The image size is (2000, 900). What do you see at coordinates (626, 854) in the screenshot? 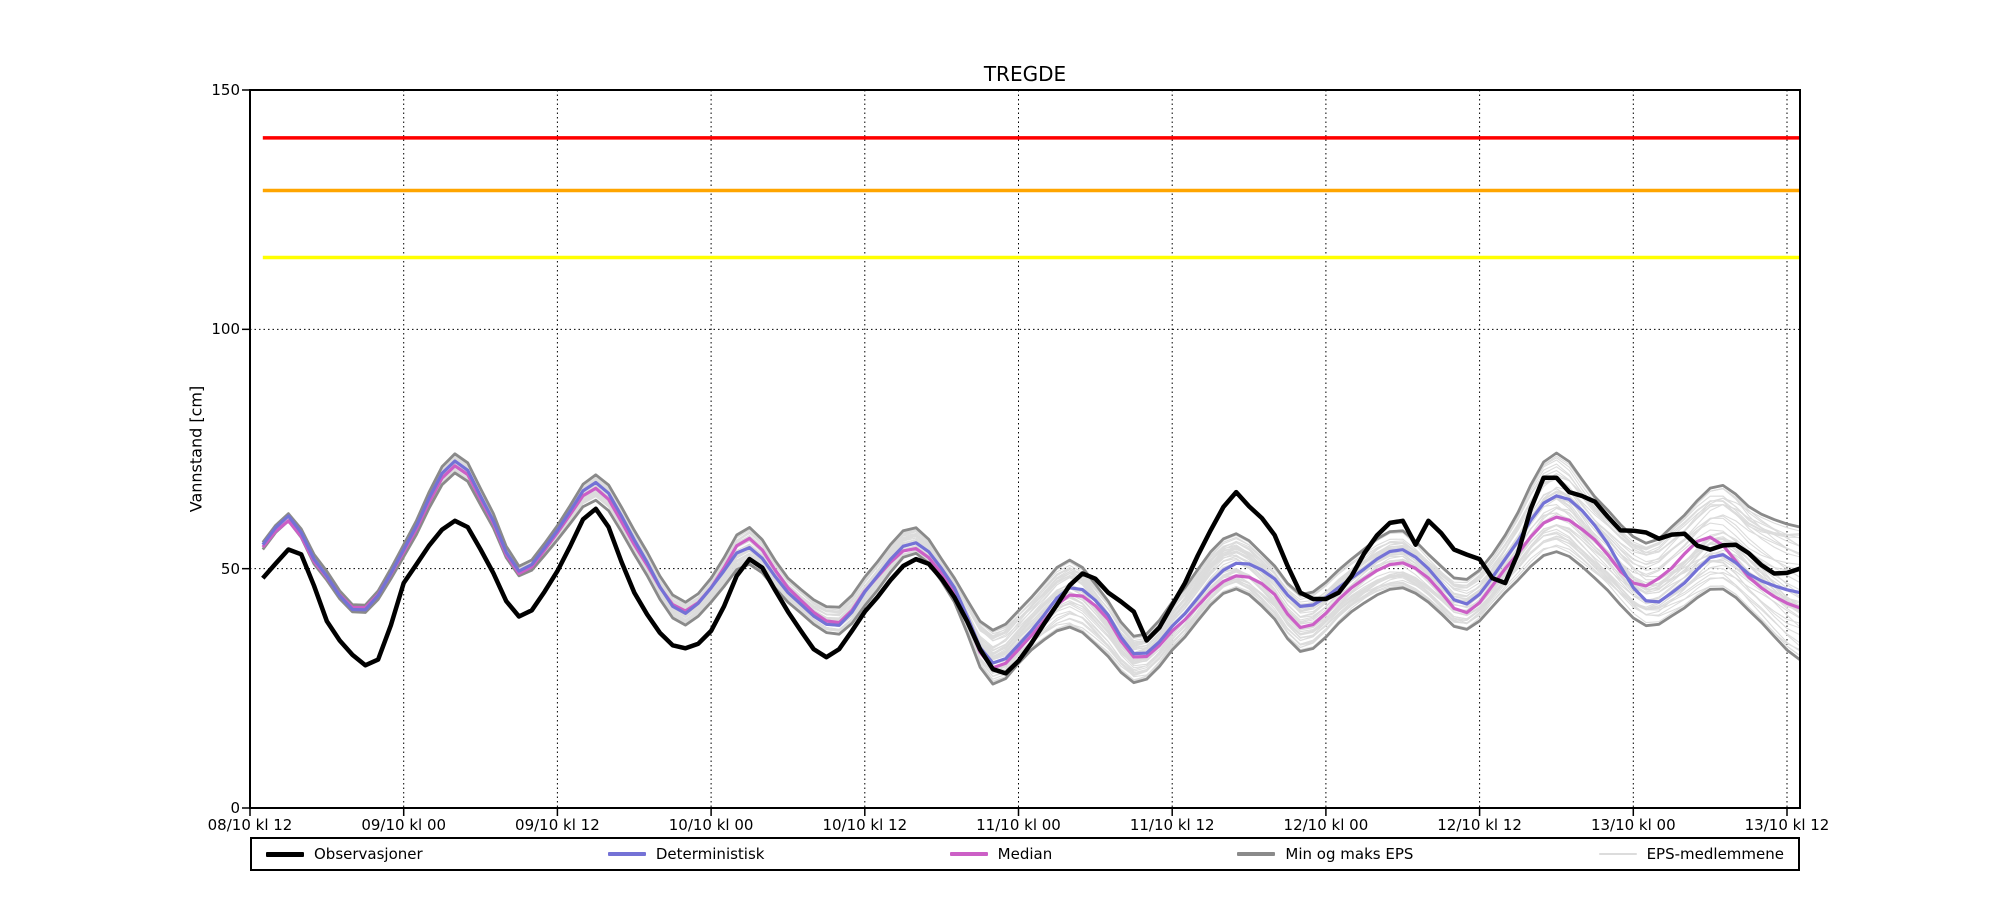
I see `deterministisk-line-swatch` at bounding box center [626, 854].